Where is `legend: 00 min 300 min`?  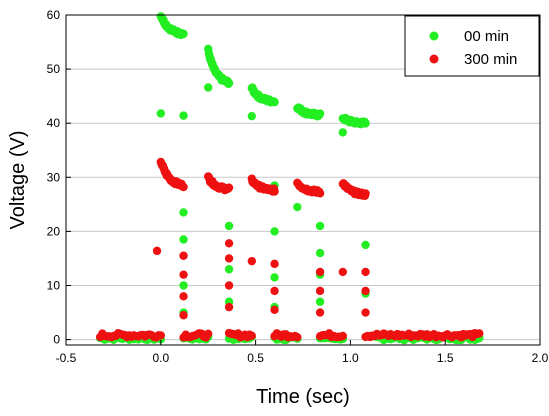 legend: 00 min 300 min is located at coordinates (472, 46).